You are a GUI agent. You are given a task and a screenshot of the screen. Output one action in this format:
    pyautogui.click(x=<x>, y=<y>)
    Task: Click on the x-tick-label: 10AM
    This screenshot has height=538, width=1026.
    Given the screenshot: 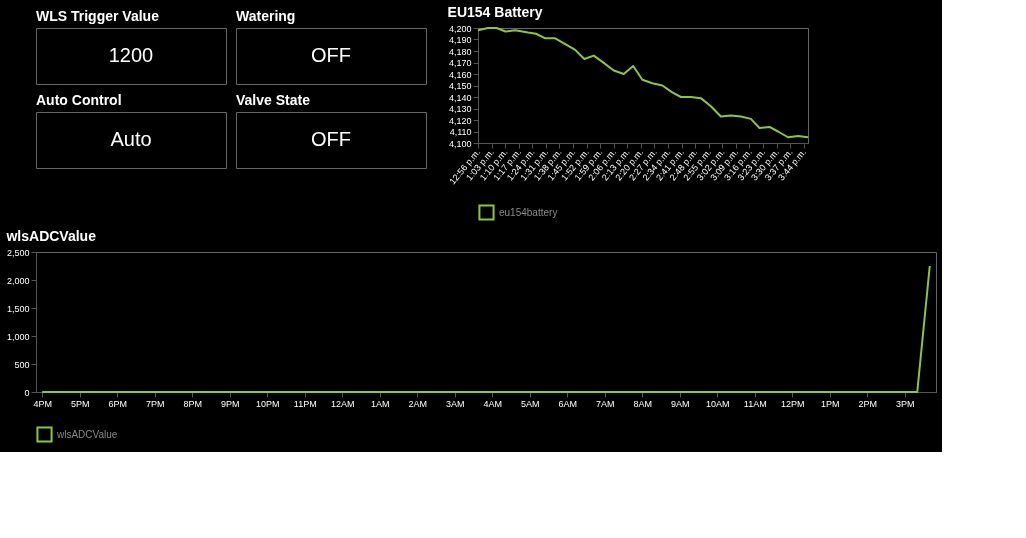 What is the action you would take?
    pyautogui.click(x=717, y=403)
    